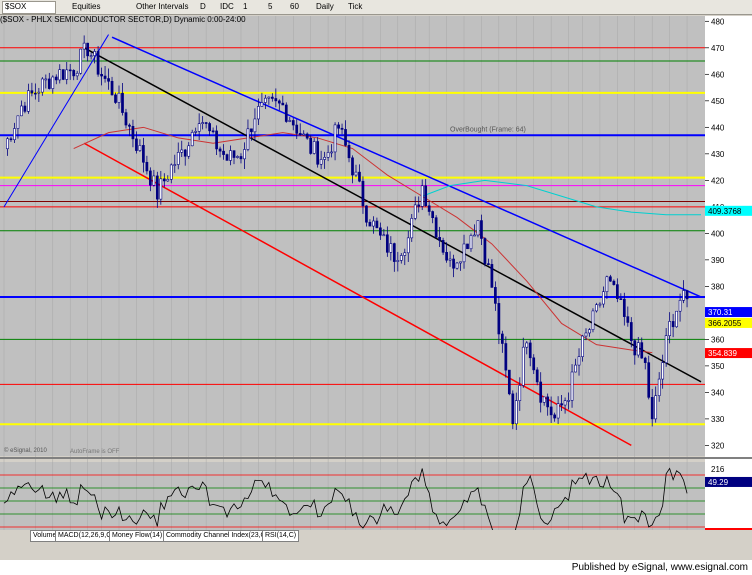  Describe the element at coordinates (718, 101) in the screenshot. I see `y-tick-label: 450` at that location.